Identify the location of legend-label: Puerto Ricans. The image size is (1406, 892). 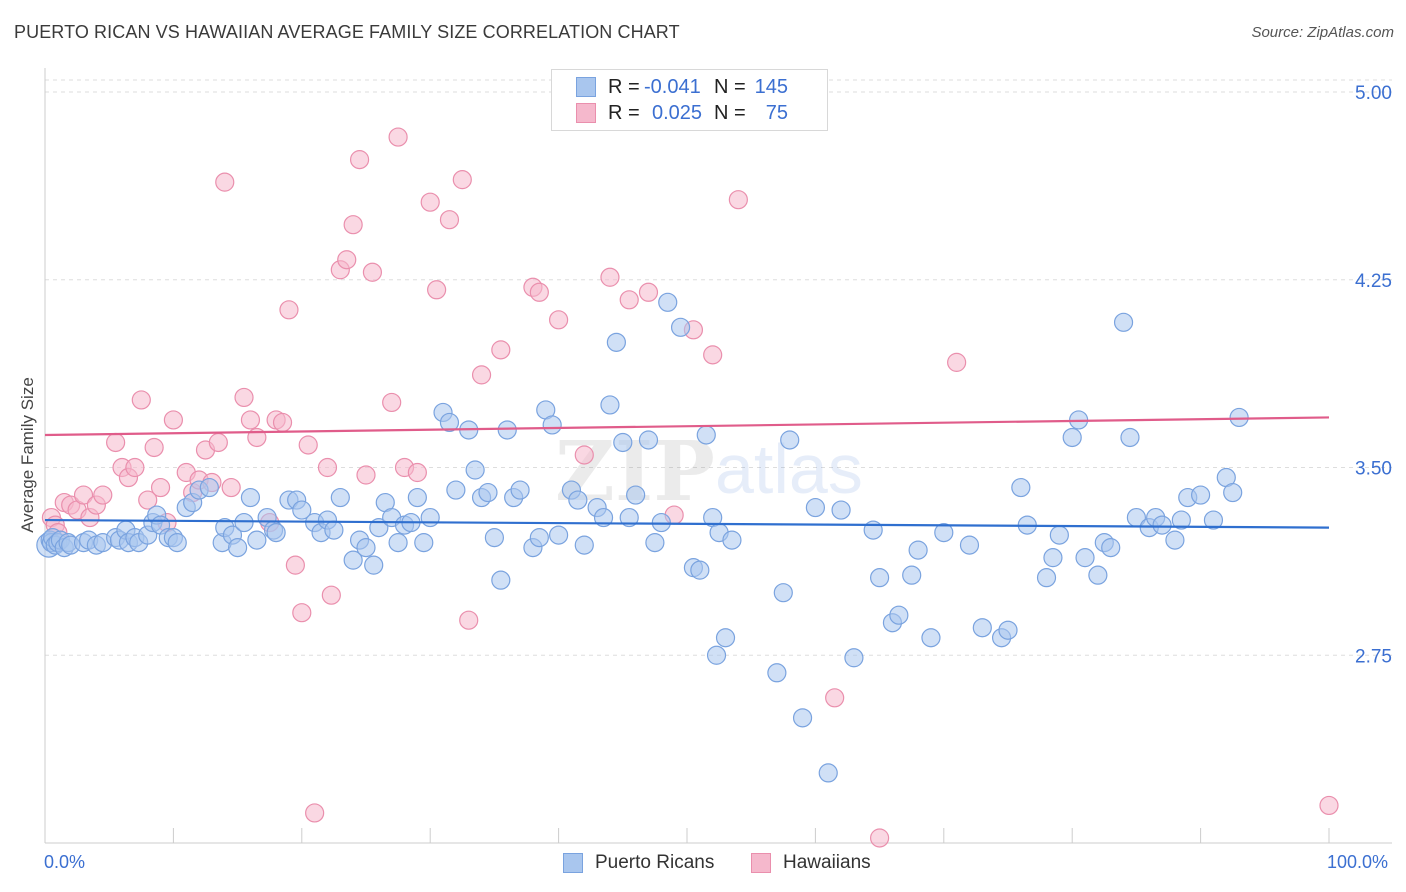
(655, 862).